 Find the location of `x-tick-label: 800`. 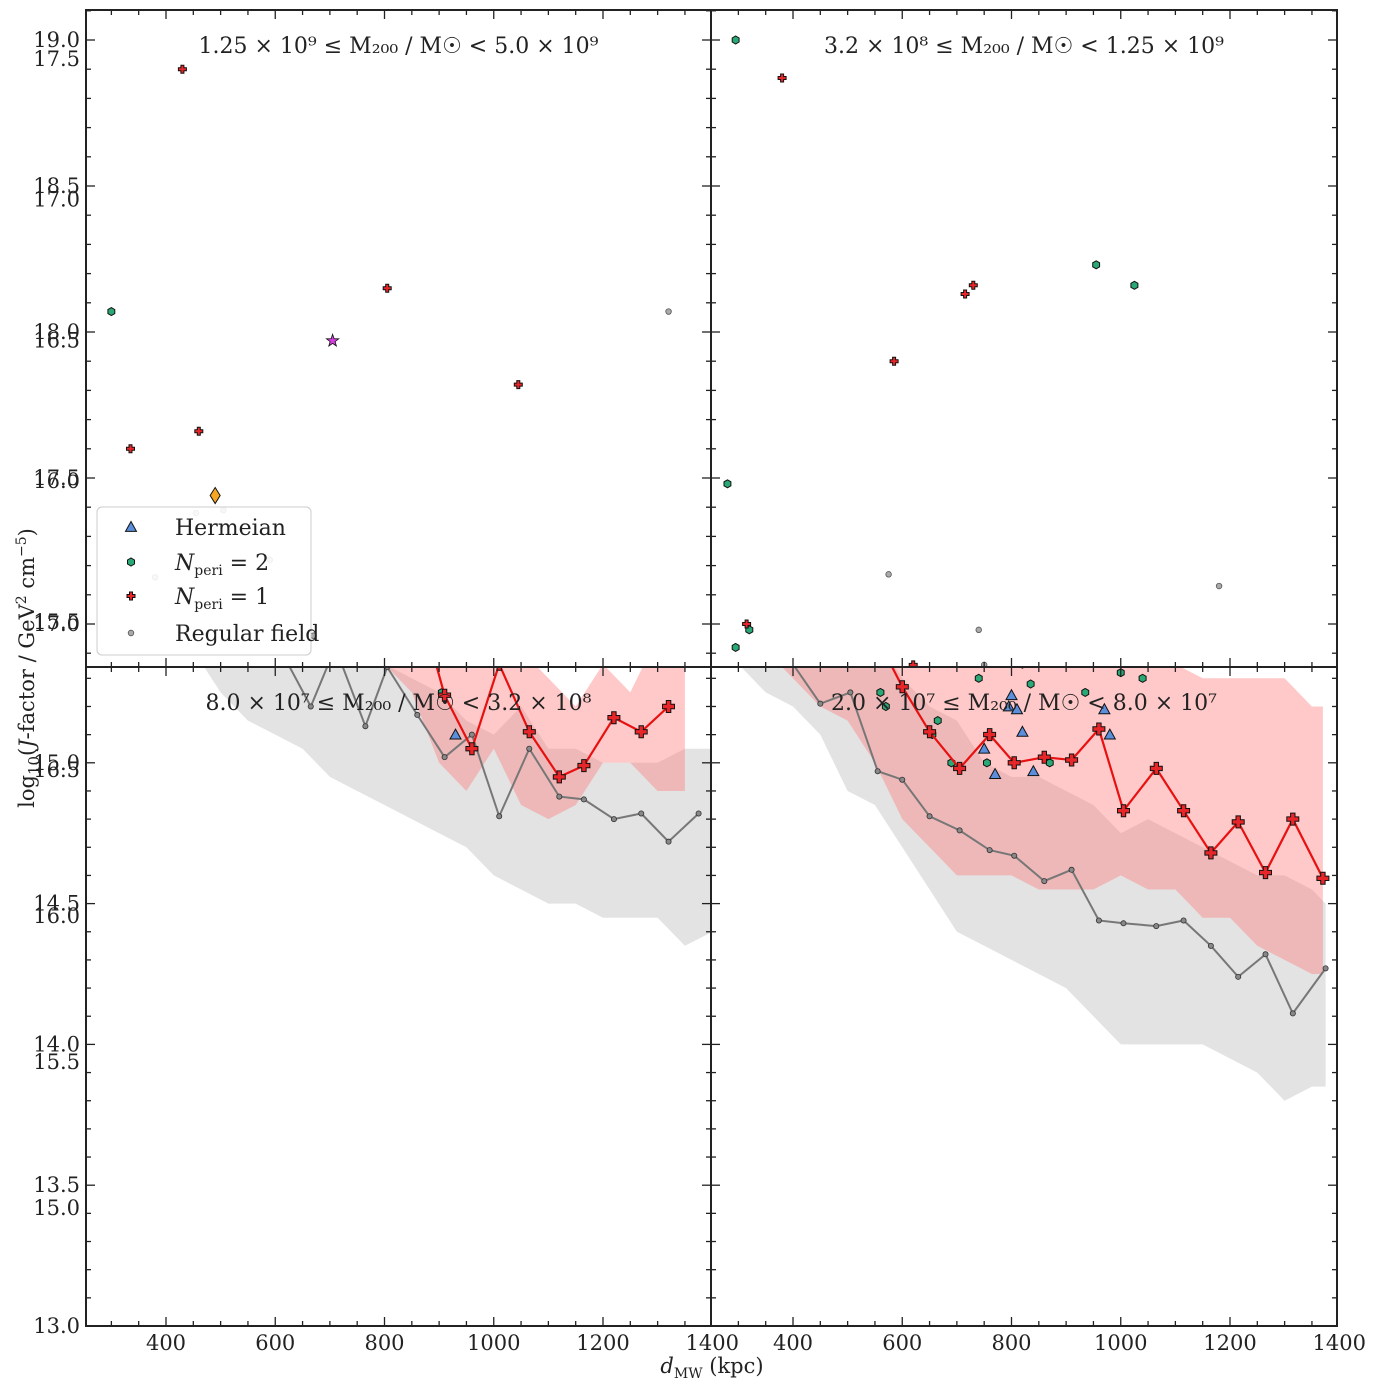

x-tick-label: 800 is located at coordinates (384, 1343).